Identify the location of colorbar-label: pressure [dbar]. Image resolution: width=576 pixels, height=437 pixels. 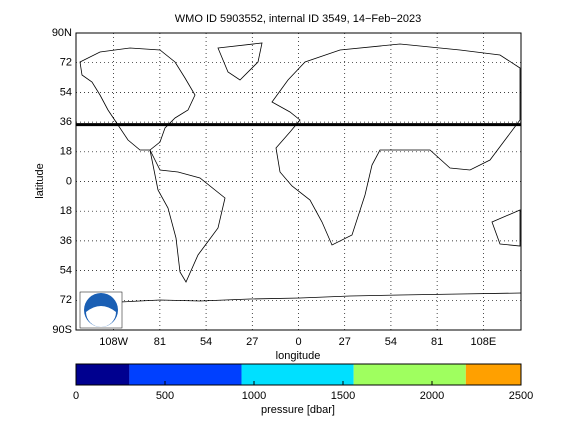
(298, 410).